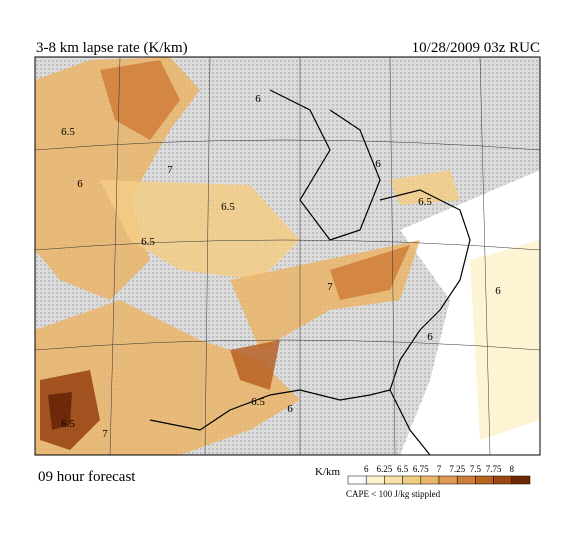  I want to click on colorbar: 6 6.25 6.5 6.75 7 7.25 7.5 7.75 8, so click(439, 474).